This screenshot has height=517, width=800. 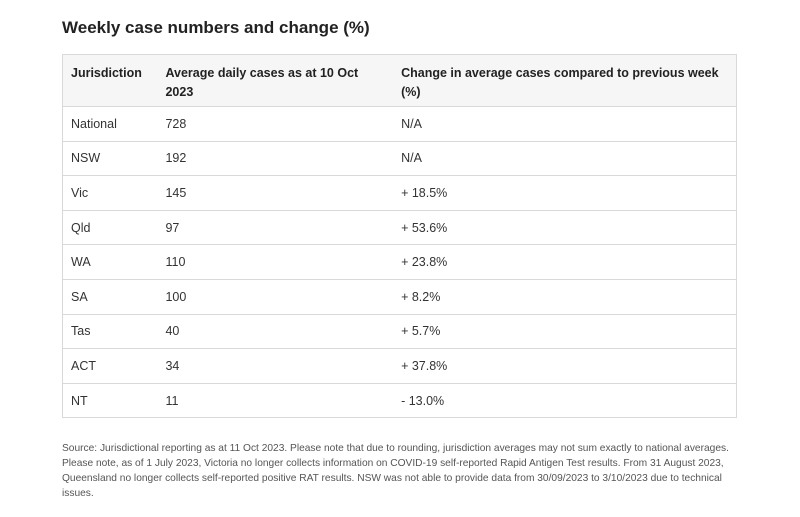 I want to click on table-row: WA 110 + 23.8%, so click(x=400, y=262).